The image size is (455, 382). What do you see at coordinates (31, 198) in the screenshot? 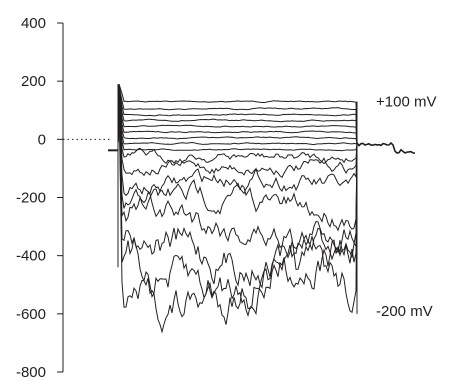
I see `y-tick-label: -200` at bounding box center [31, 198].